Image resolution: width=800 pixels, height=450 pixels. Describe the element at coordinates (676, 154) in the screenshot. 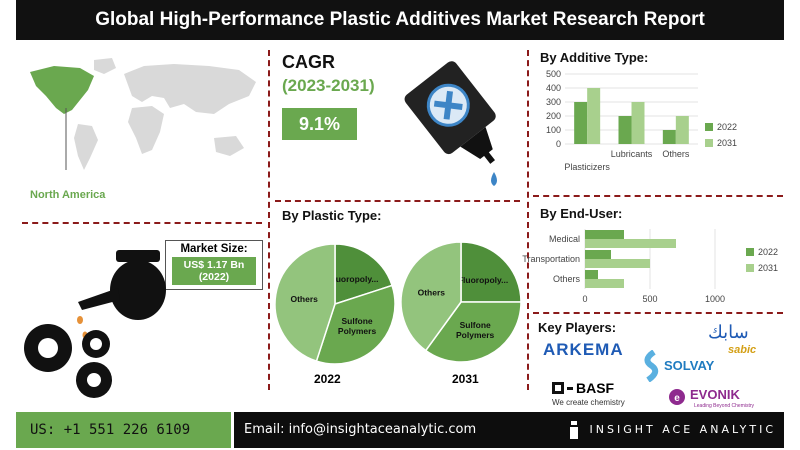

I see `x-tick-label: Others` at that location.